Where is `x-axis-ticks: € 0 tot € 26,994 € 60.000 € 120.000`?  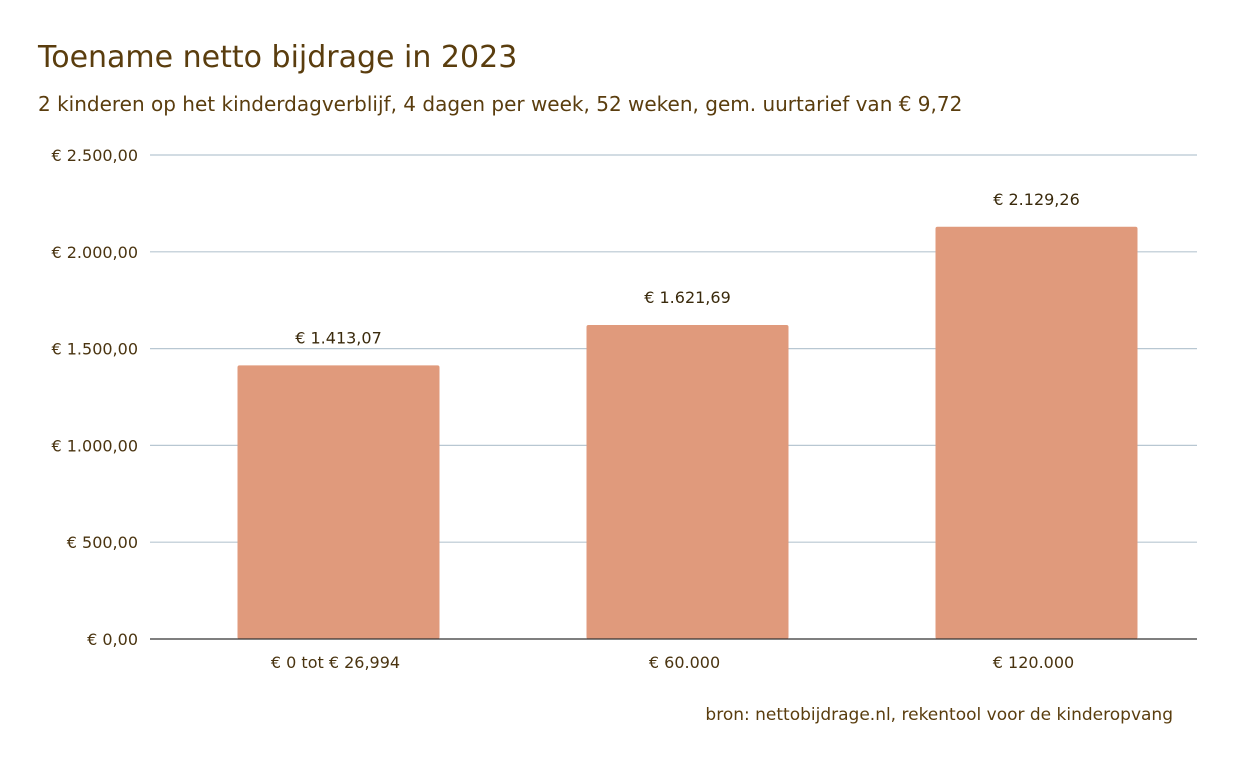 x-axis-ticks: € 0 tot € 26,994 € 60.000 € 120.000 is located at coordinates (672, 662).